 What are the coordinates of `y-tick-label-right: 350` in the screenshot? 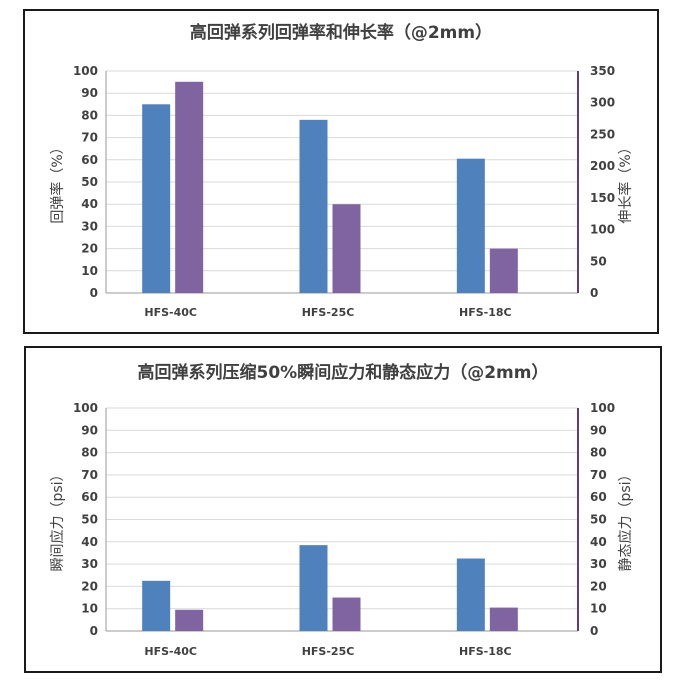 It's located at (602, 71).